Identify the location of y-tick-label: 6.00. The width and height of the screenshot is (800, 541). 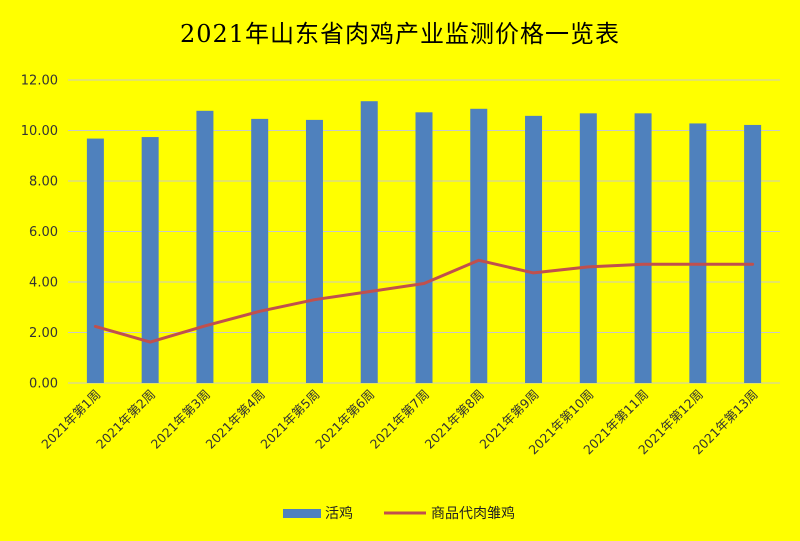
(43, 232).